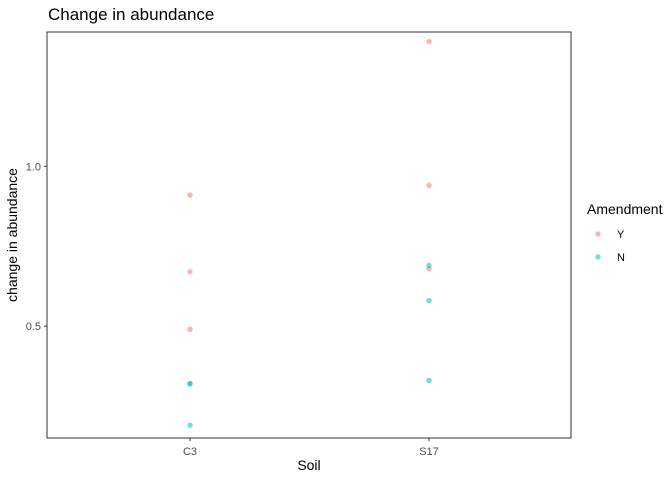 The image size is (672, 480). I want to click on legend-title: Amendment, so click(625, 209).